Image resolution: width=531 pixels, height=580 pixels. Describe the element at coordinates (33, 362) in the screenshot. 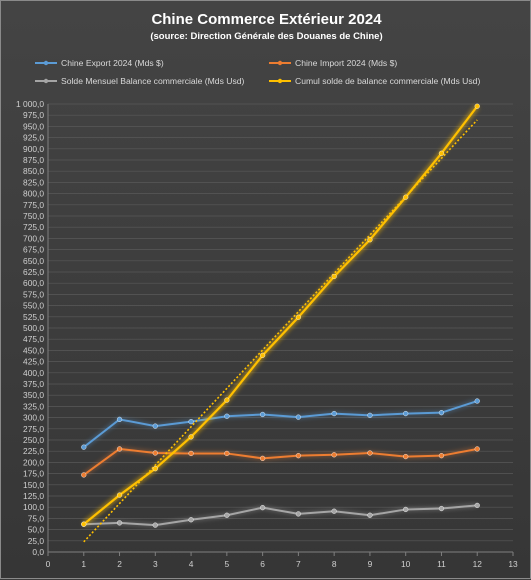

I see `y-tick-label: 425,0` at that location.